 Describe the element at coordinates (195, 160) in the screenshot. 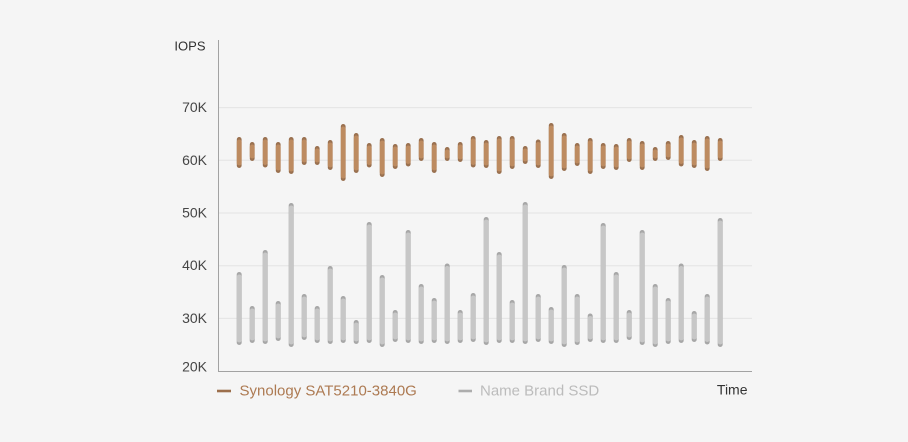

I see `svg-text: 60K` at that location.